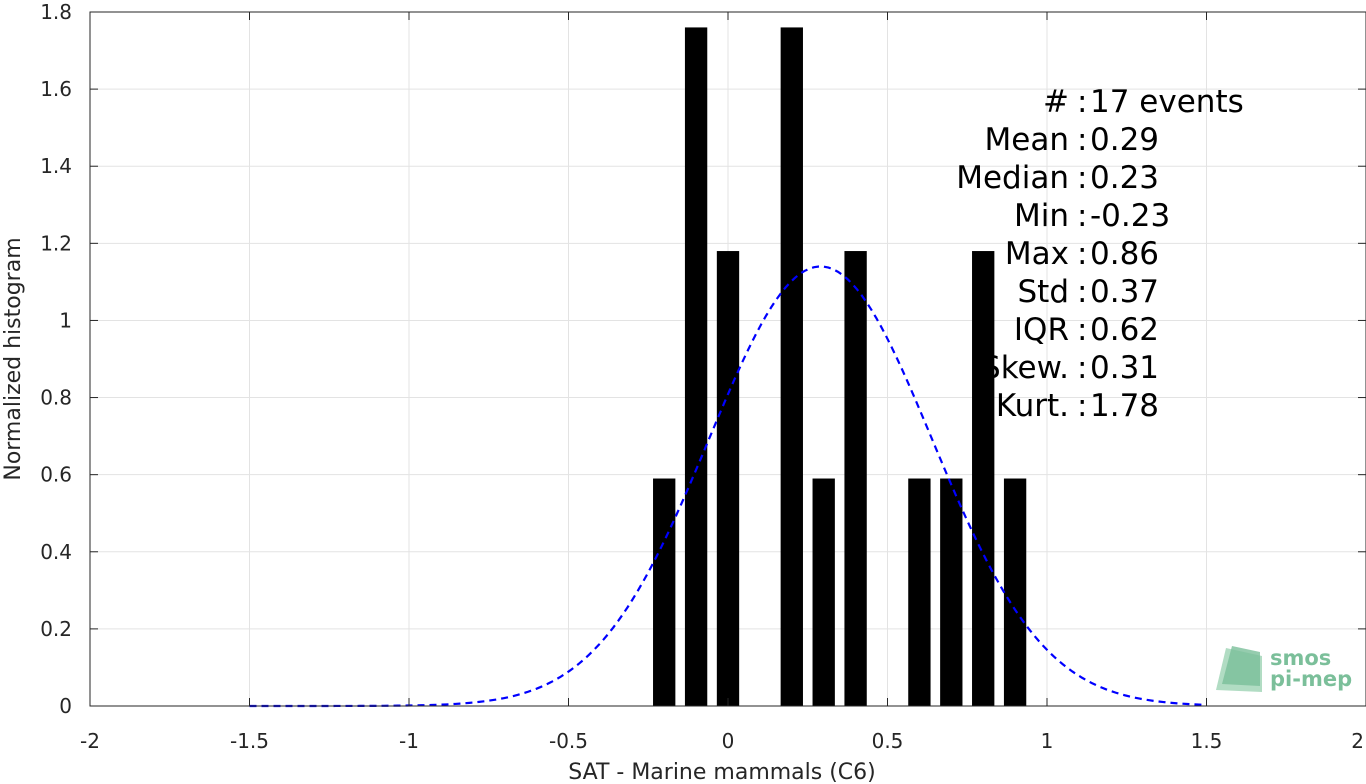  Describe the element at coordinates (1124, 254) in the screenshot. I see `stat-value: 0.86` at that location.